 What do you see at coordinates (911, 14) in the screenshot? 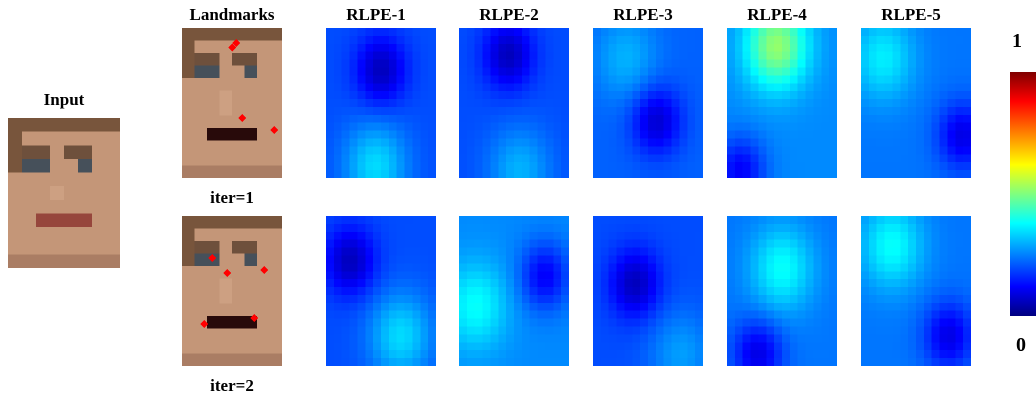
I see `rlpe-5-column-header: RLPE-5` at bounding box center [911, 14].